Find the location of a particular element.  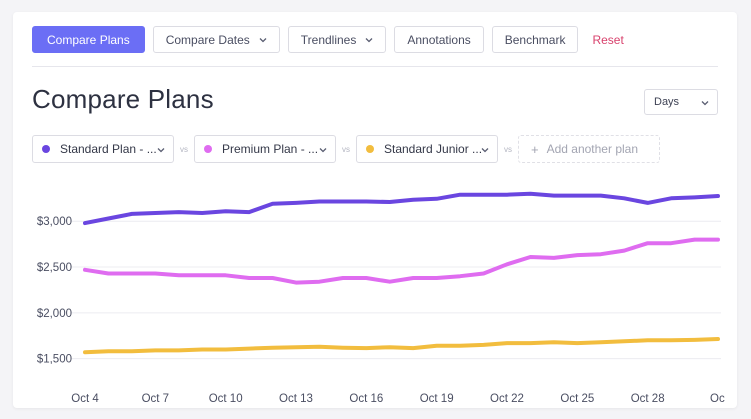

y-tick-label: $1,500 is located at coordinates (54, 360).